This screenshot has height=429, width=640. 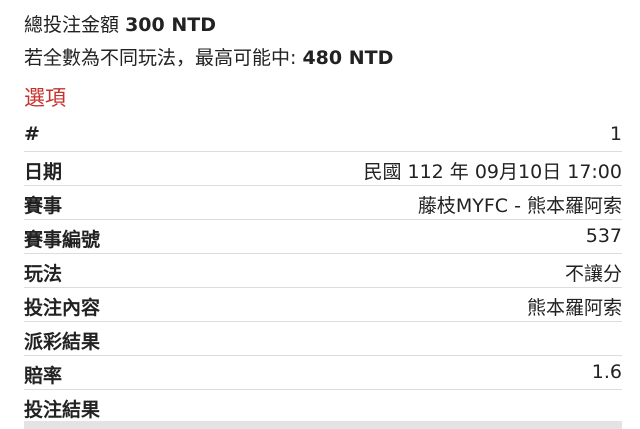 What do you see at coordinates (323, 168) in the screenshot?
I see `table-row: 日期 民國 112 年 09月10日 17:00` at bounding box center [323, 168].